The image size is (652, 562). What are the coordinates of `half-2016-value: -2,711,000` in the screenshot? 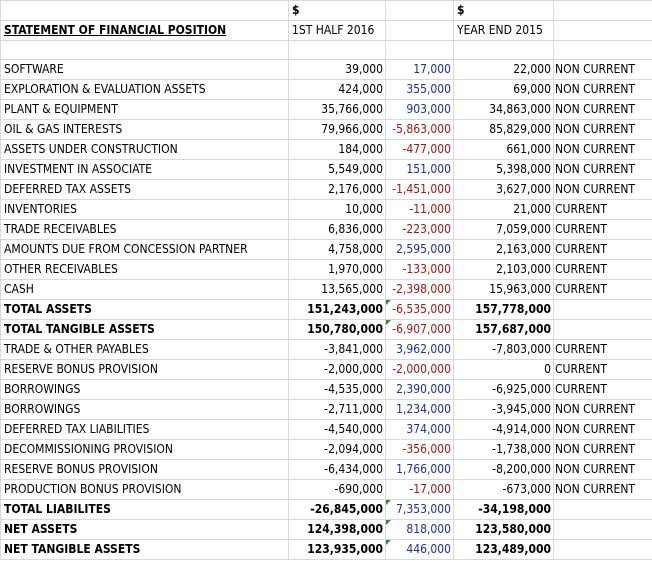 It's located at (337, 409).